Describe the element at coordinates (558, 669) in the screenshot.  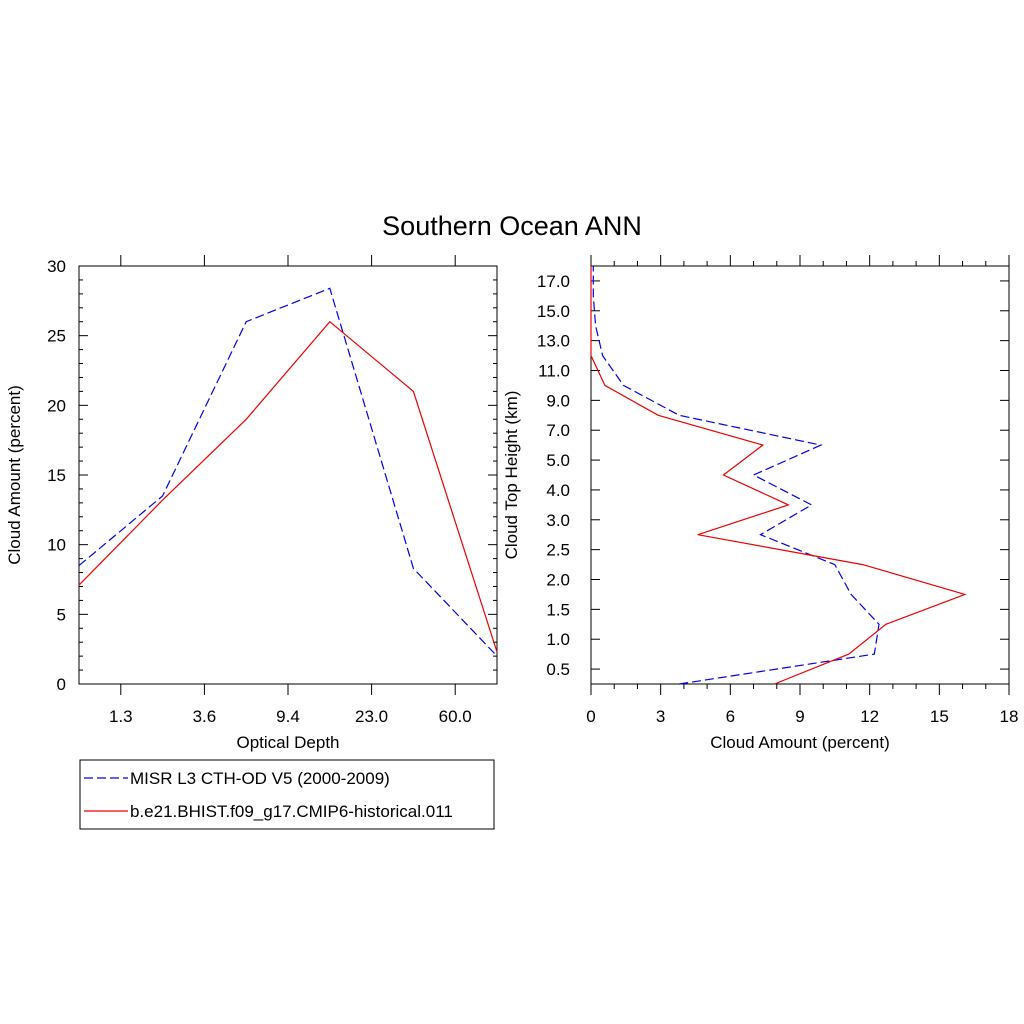
I see `right-y-tick-label: 0.5` at that location.